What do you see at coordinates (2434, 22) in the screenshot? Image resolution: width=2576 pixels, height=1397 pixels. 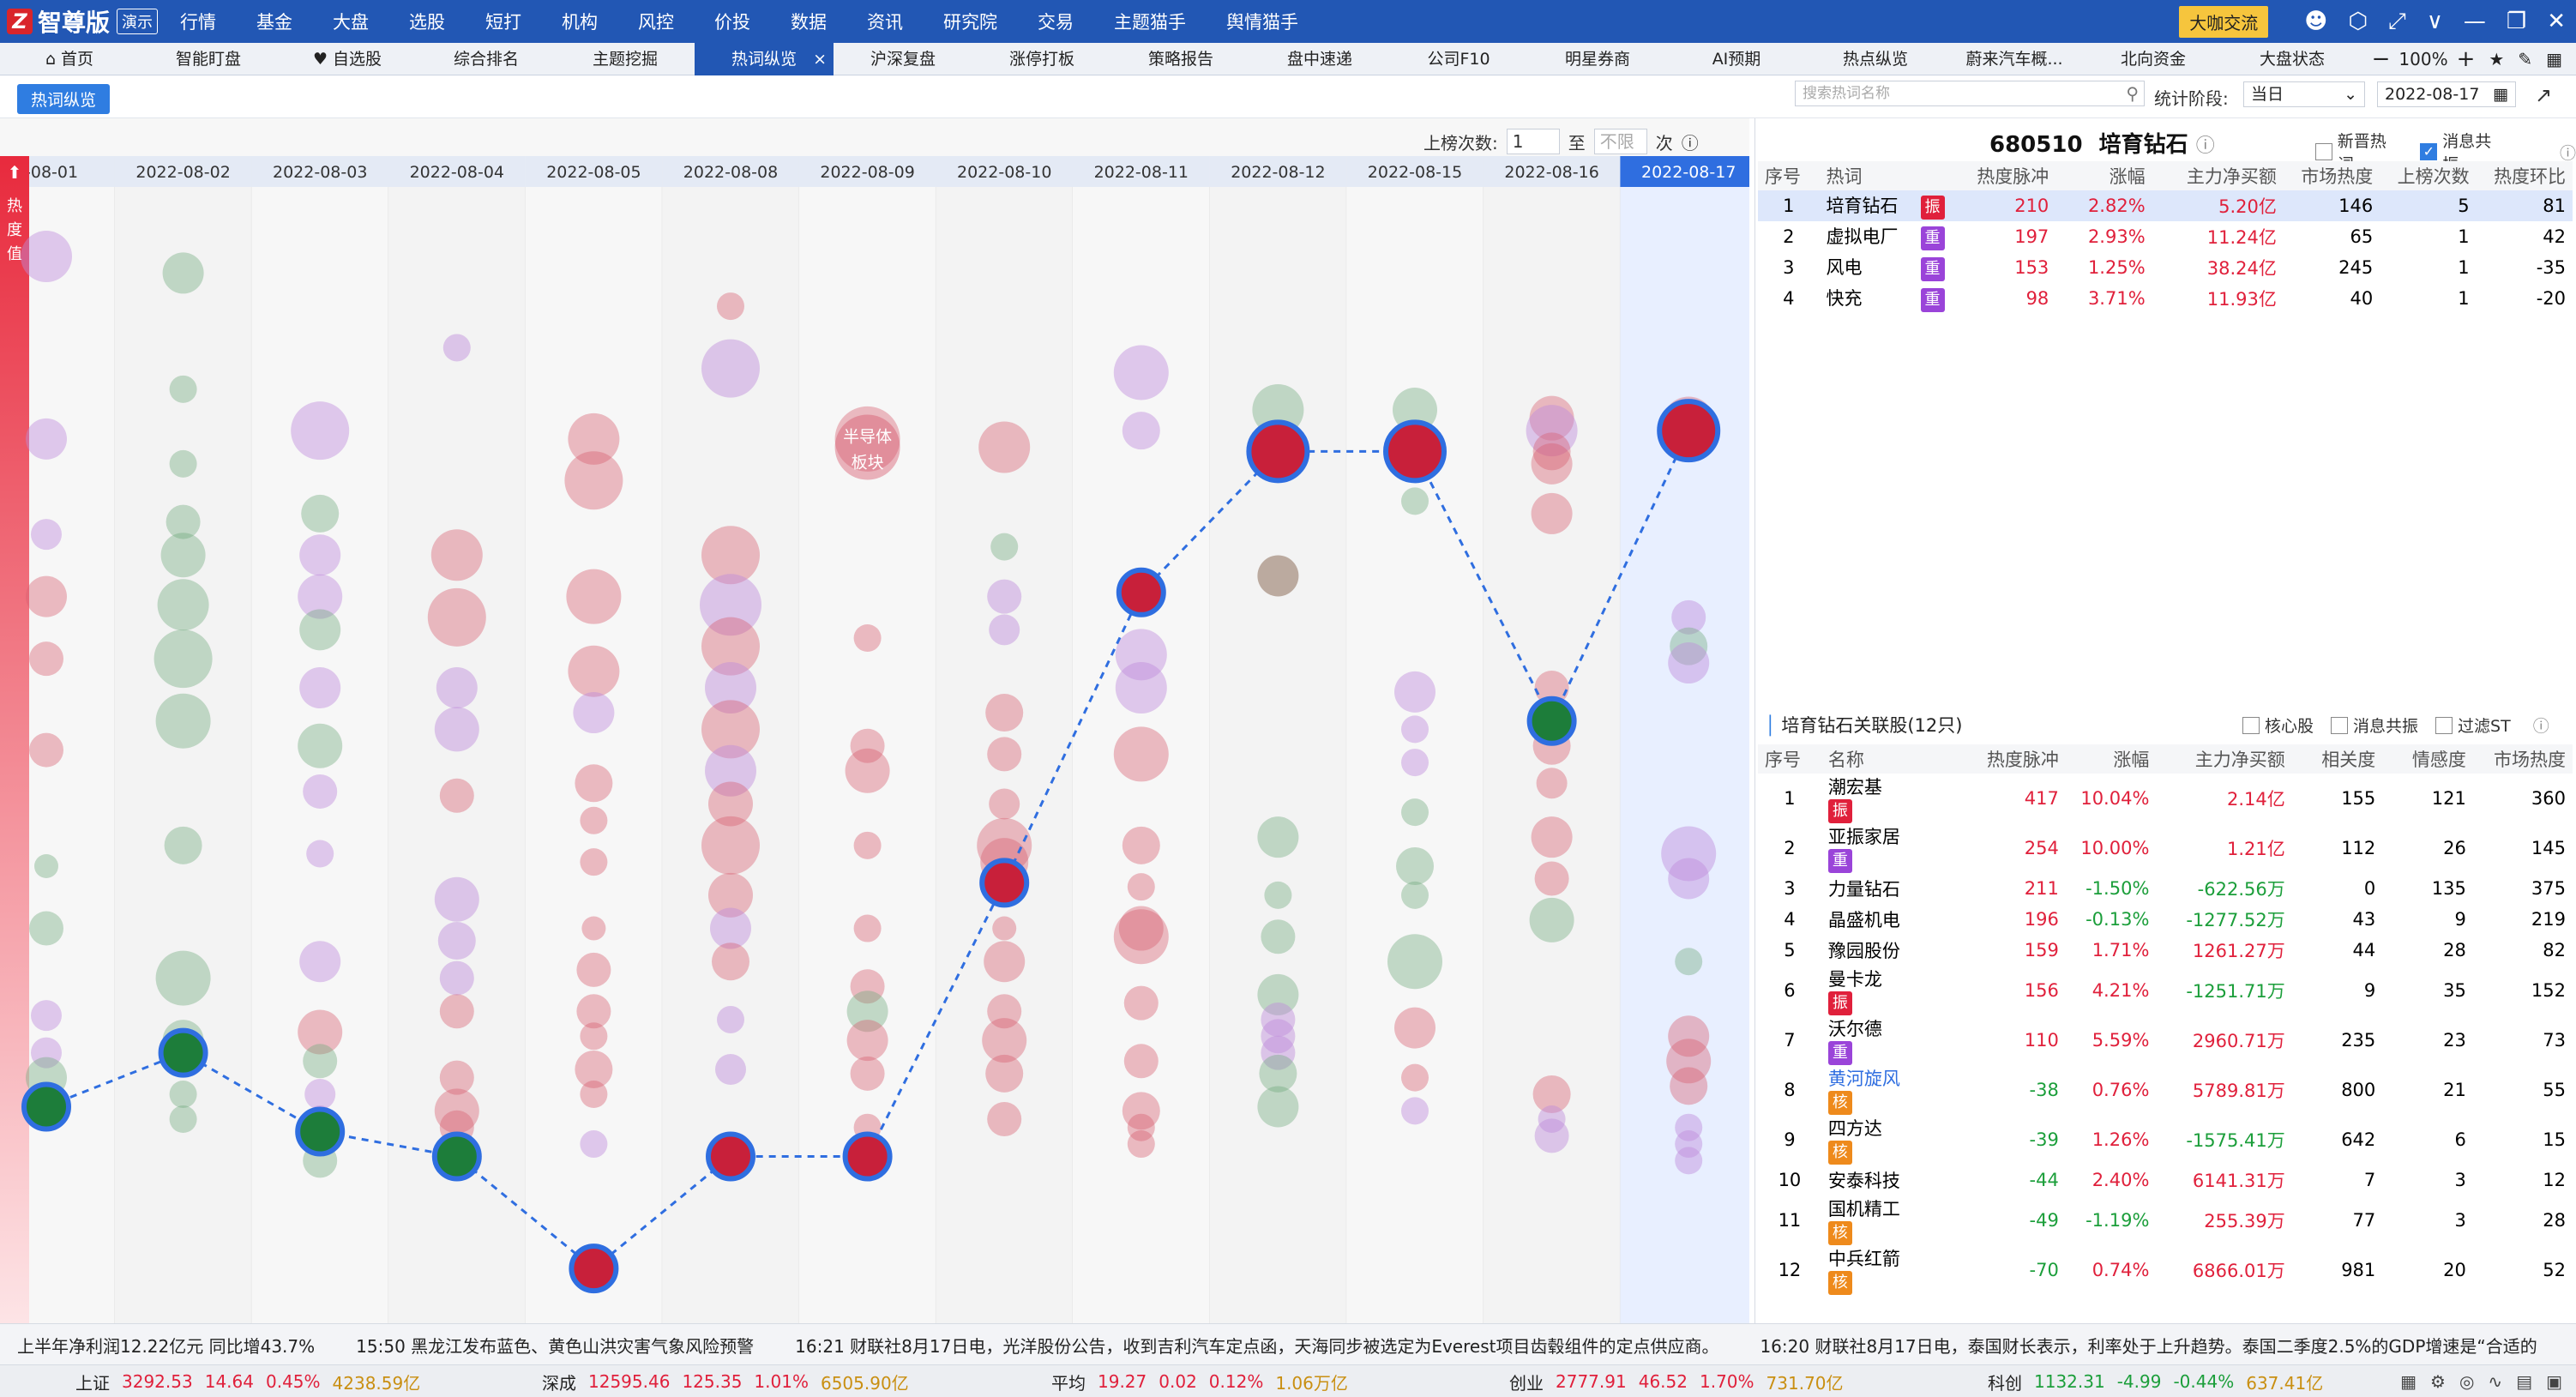 I see `chevron-down-icon: ∨` at bounding box center [2434, 22].